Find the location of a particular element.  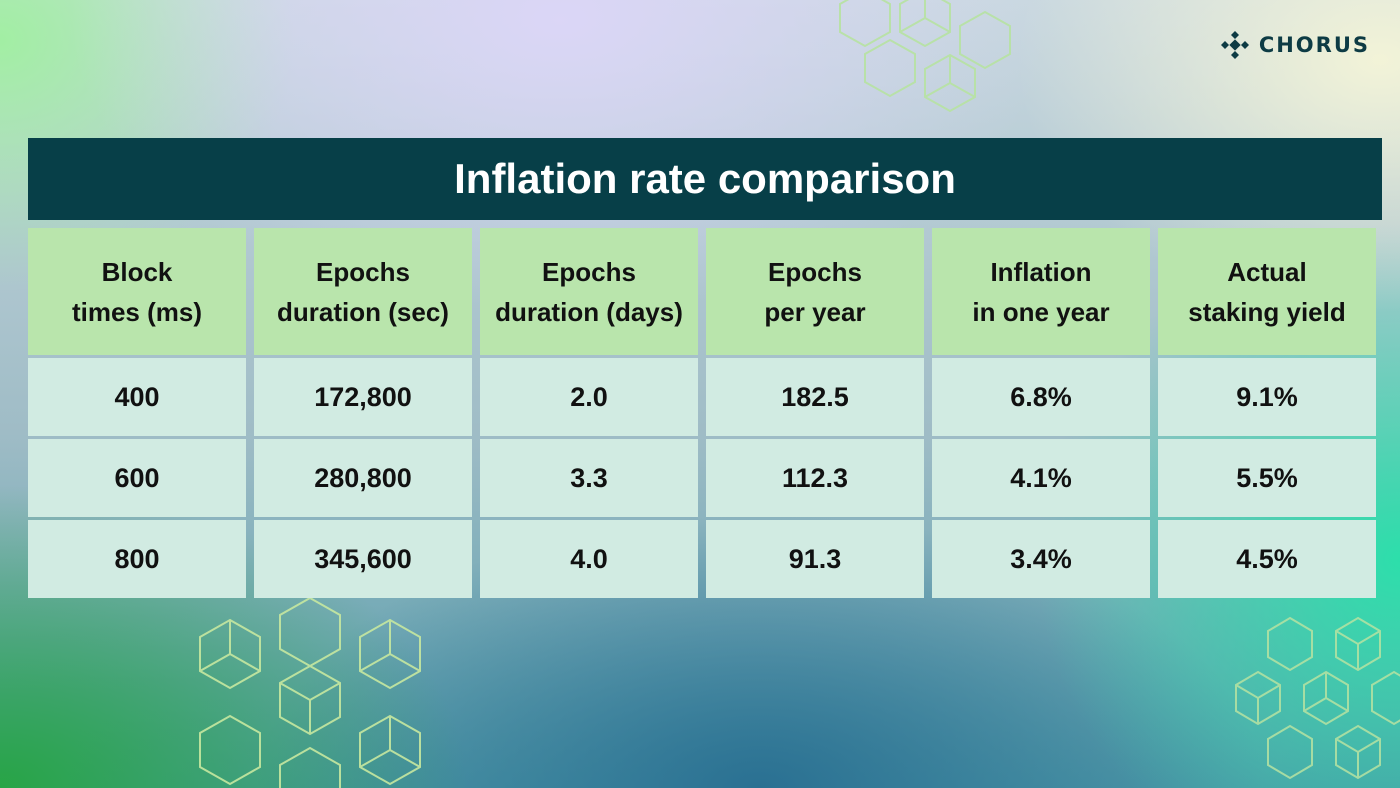

table-cell: 6.8% is located at coordinates (1041, 397).